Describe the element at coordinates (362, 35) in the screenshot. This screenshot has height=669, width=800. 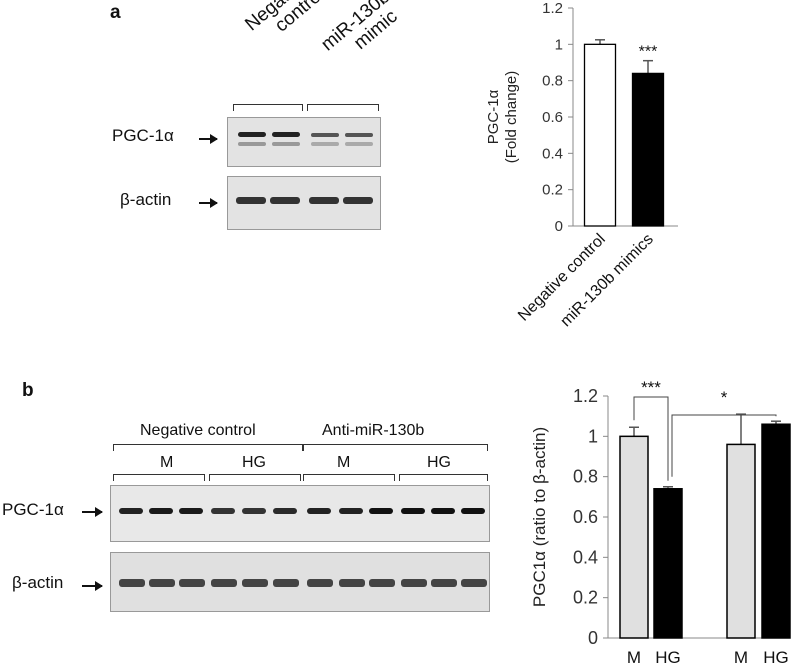
I see `lane-label-mir130b-mimic: miR-130b mimic` at that location.